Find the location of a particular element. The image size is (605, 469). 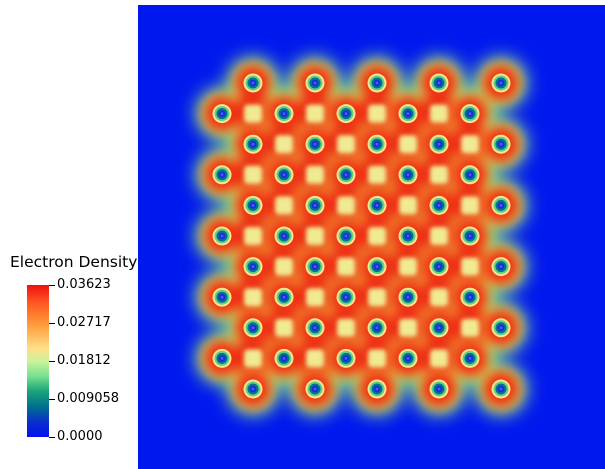

colorbar-tick-label: 0.01812 is located at coordinates (84, 360).